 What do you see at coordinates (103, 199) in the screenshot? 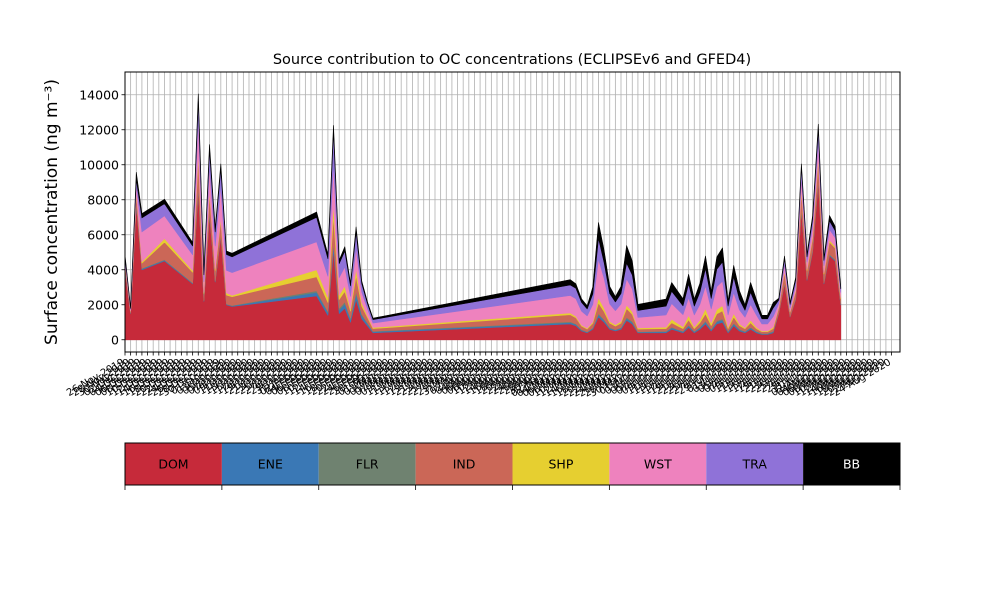
I see `y-tick-label: 8000` at bounding box center [103, 199].